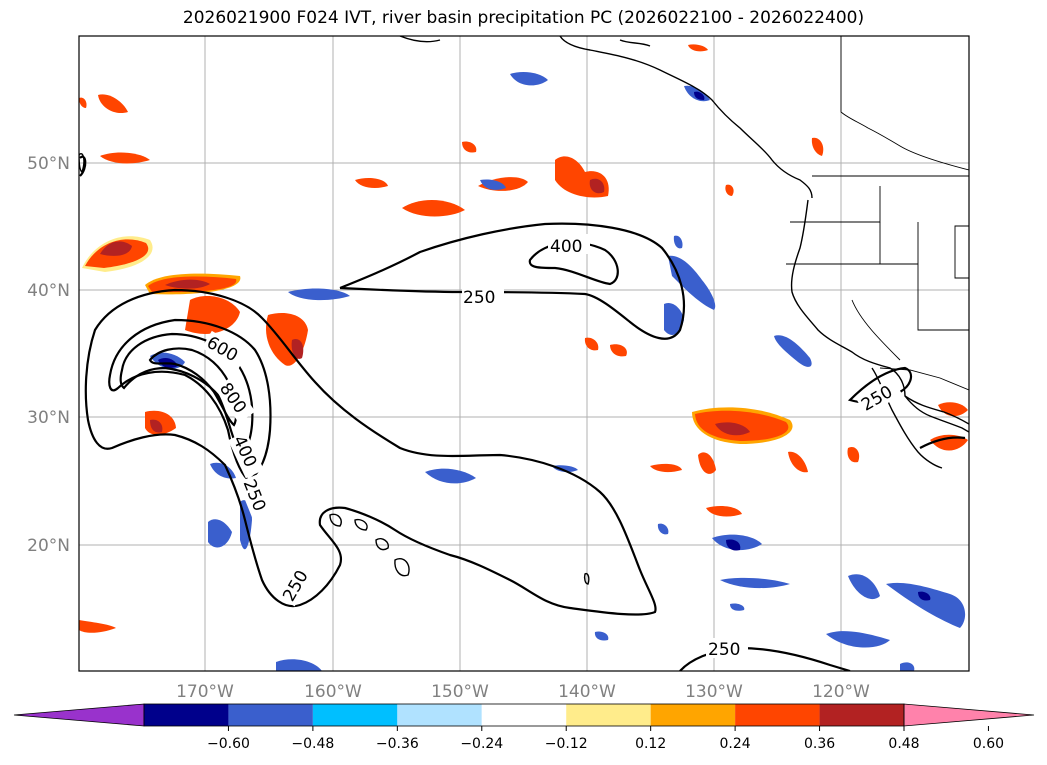 This screenshot has width=1047, height=765. What do you see at coordinates (479, 298) in the screenshot?
I see `contour-label-250-central: 250` at bounding box center [479, 298].